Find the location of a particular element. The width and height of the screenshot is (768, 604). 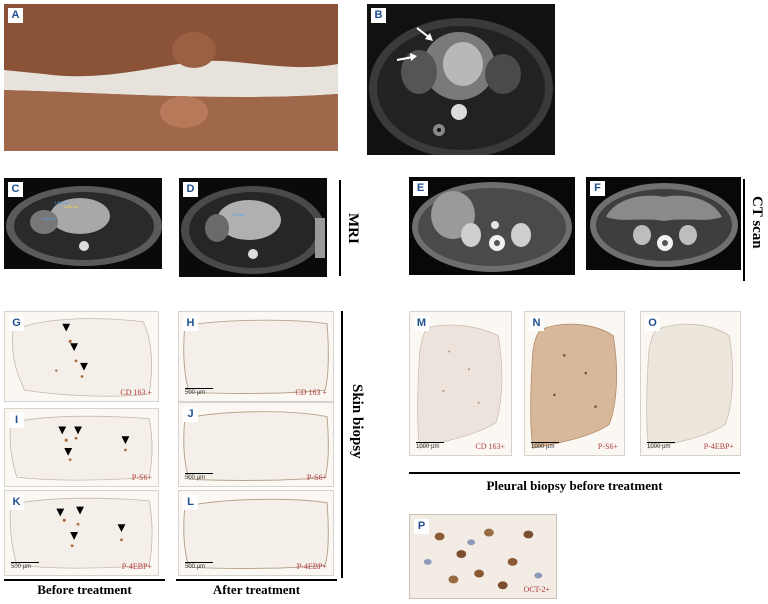

ct-label: CT scan is located at coordinates (757, 222).